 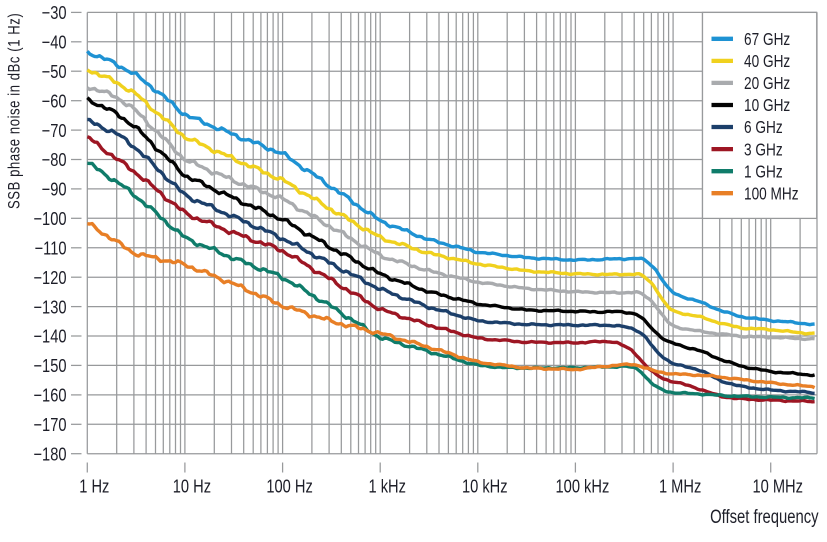 I want to click on svg-text: −150, so click(x=49, y=365).